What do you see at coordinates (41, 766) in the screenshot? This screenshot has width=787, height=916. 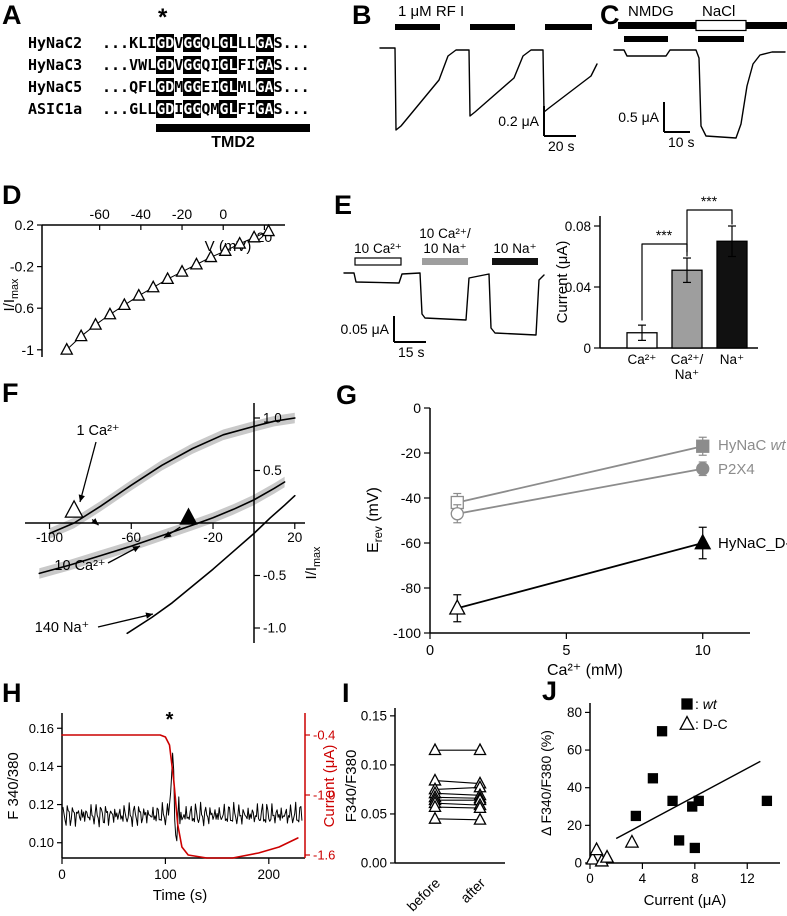 I see `y-tick-label: 0.14` at bounding box center [41, 766].